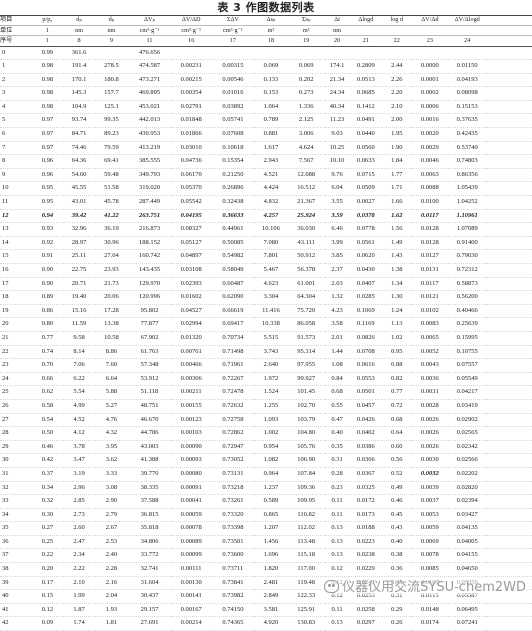 The image size is (532, 631). What do you see at coordinates (365, 242) in the screenshot?
I see `table-cell: 0.0561` at bounding box center [365, 242].